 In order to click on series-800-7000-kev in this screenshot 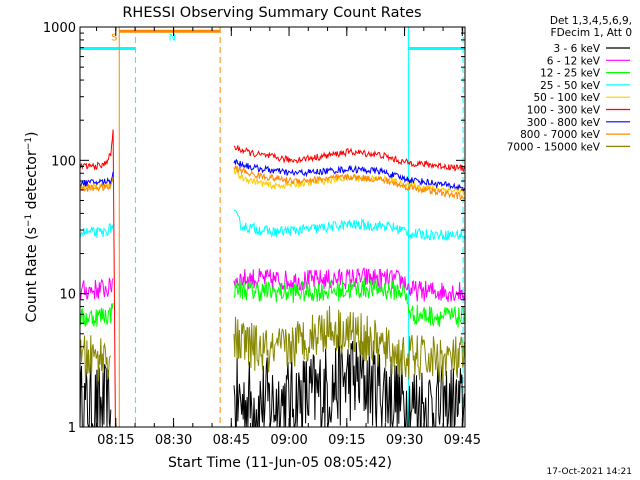, I will do `click(272, 182)`.